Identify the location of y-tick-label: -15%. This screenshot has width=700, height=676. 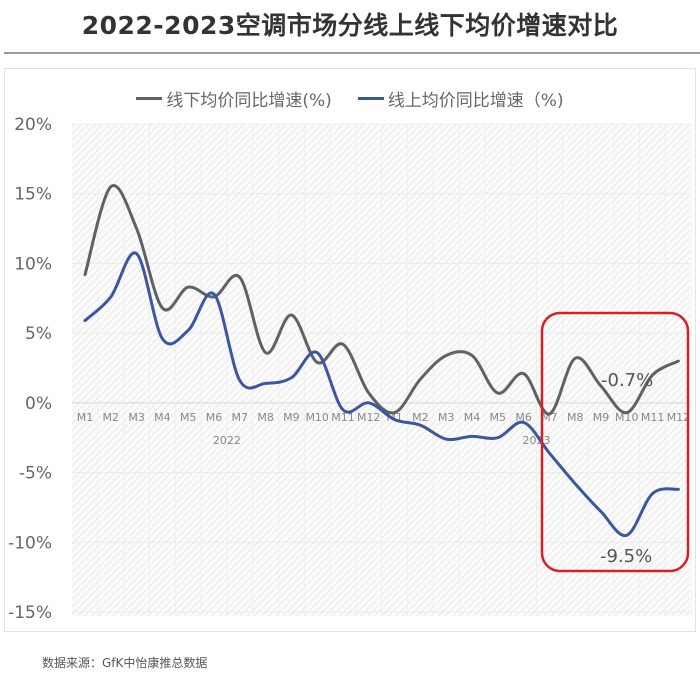
(30, 613).